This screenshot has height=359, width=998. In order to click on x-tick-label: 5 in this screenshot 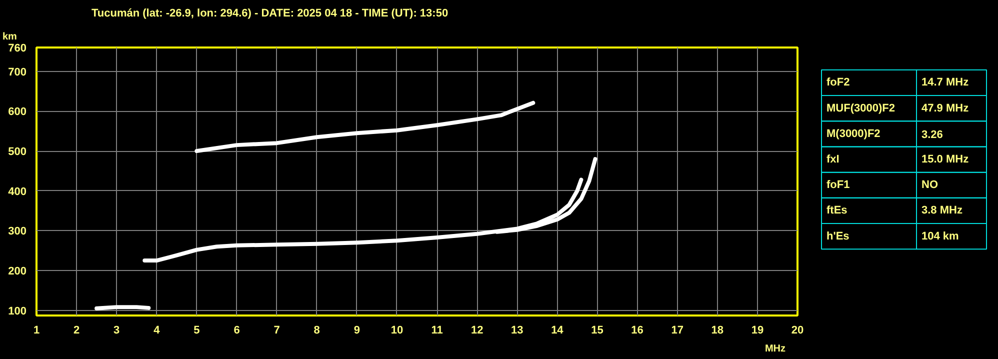, I will do `click(197, 330)`.